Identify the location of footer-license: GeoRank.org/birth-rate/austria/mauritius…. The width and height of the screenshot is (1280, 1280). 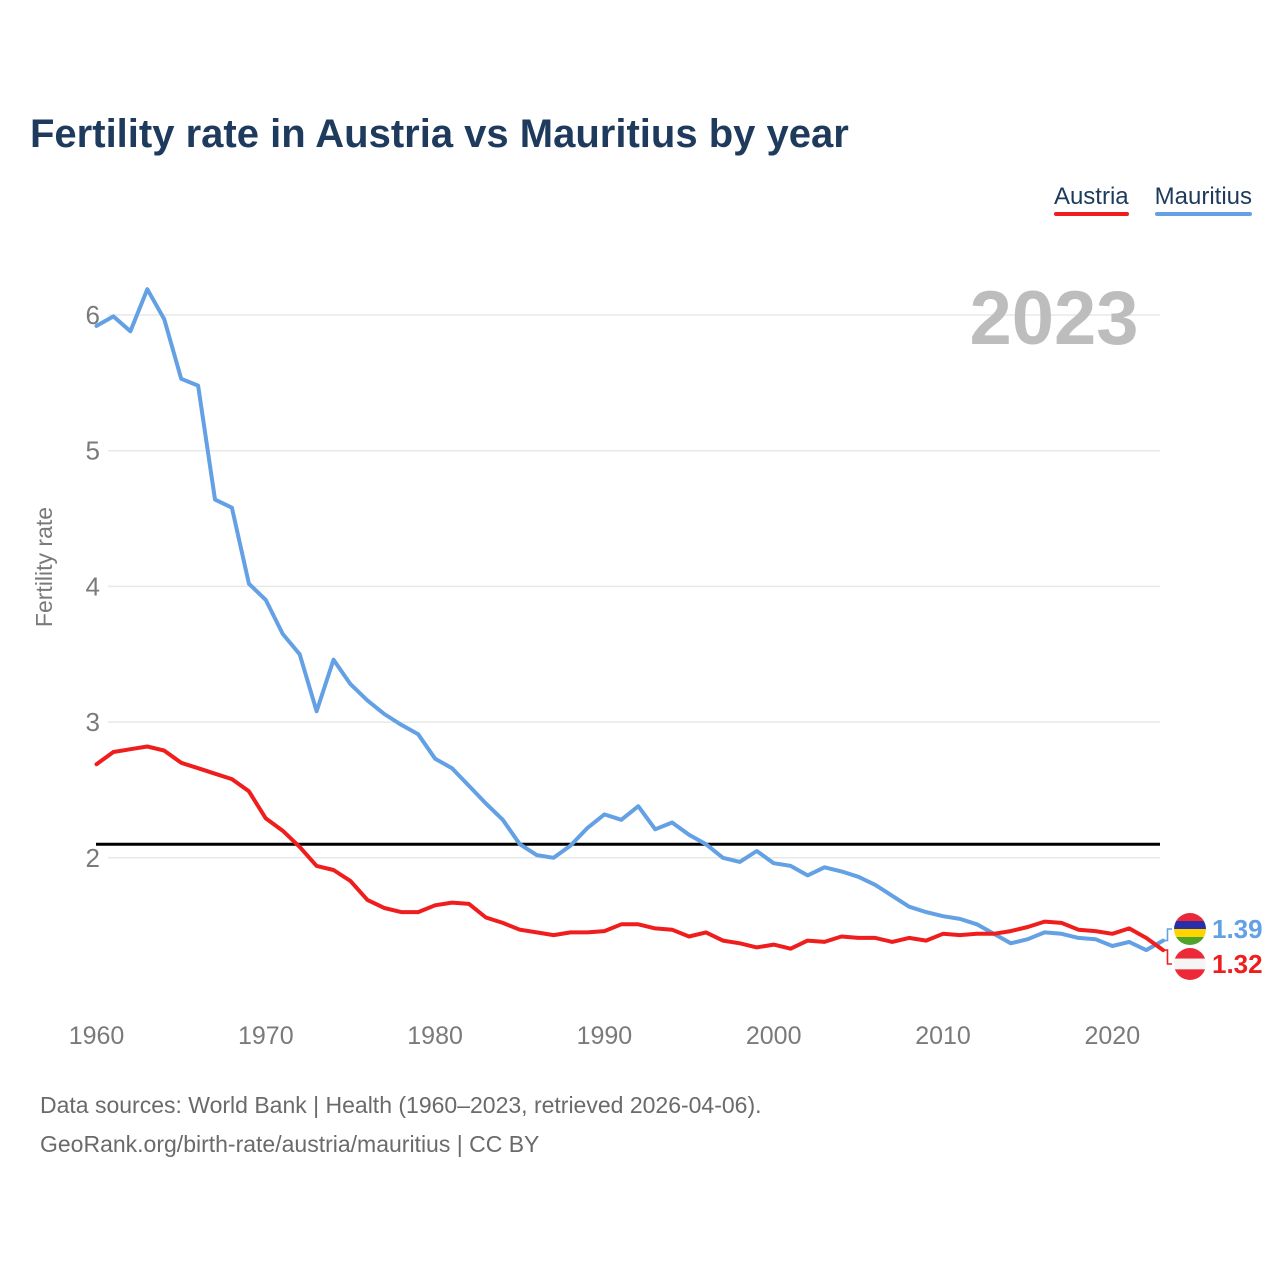
(290, 1144).